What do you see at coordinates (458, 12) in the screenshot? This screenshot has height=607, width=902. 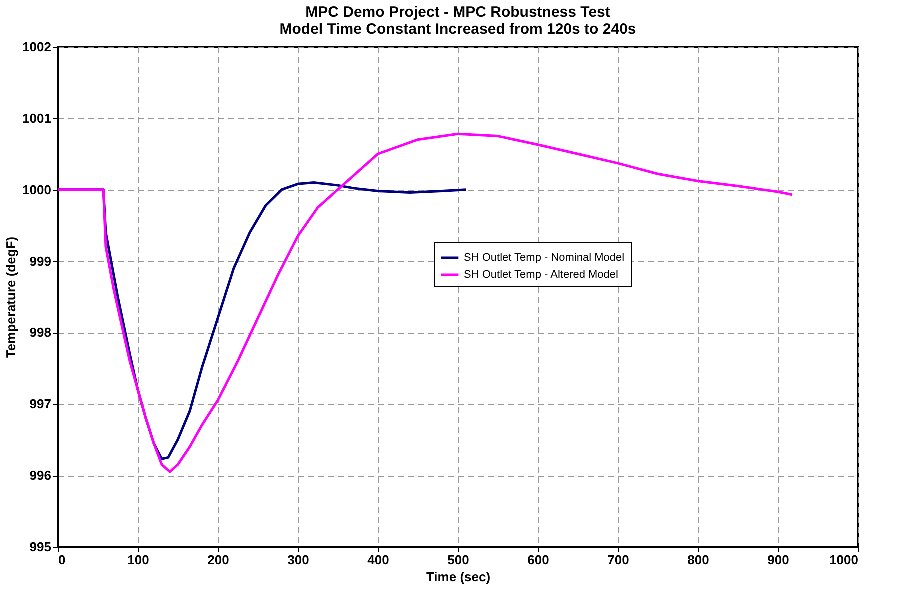 I see `text: MPC Demo Project - MPC Robustness Test` at bounding box center [458, 12].